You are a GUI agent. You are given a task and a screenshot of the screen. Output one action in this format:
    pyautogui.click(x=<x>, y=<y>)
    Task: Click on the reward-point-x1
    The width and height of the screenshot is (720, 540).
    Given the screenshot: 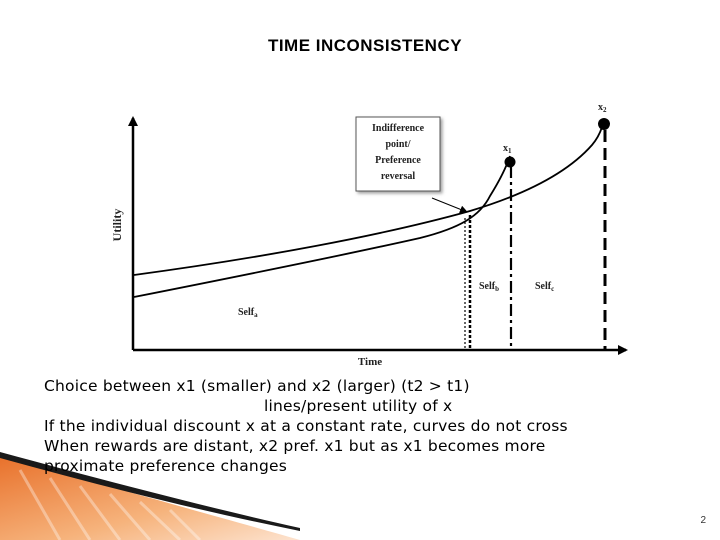 What is the action you would take?
    pyautogui.click(x=510, y=162)
    